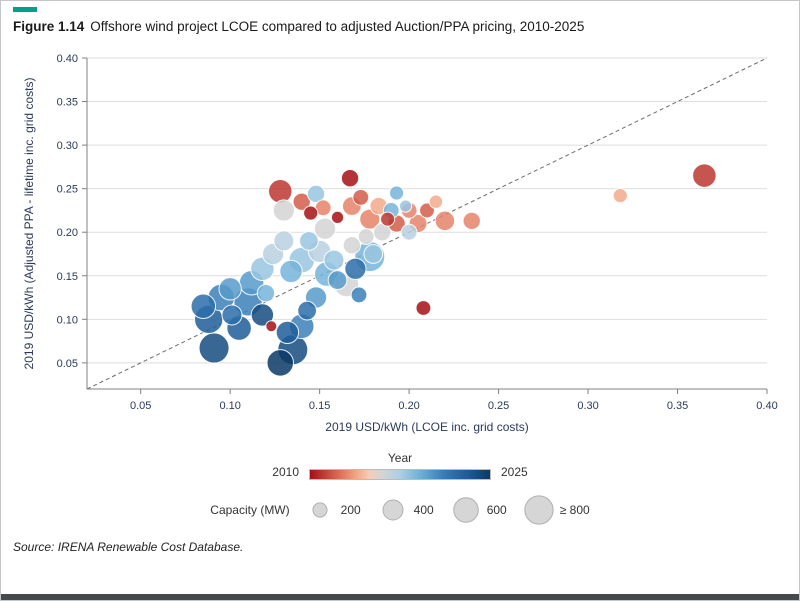 This screenshot has height=601, width=800. What do you see at coordinates (514, 472) in the screenshot?
I see `year-legend-max-label: 2025` at bounding box center [514, 472].